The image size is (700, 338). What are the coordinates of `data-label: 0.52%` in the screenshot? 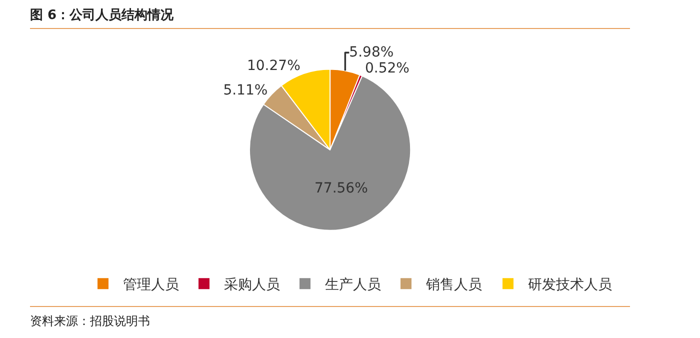 It's located at (387, 68).